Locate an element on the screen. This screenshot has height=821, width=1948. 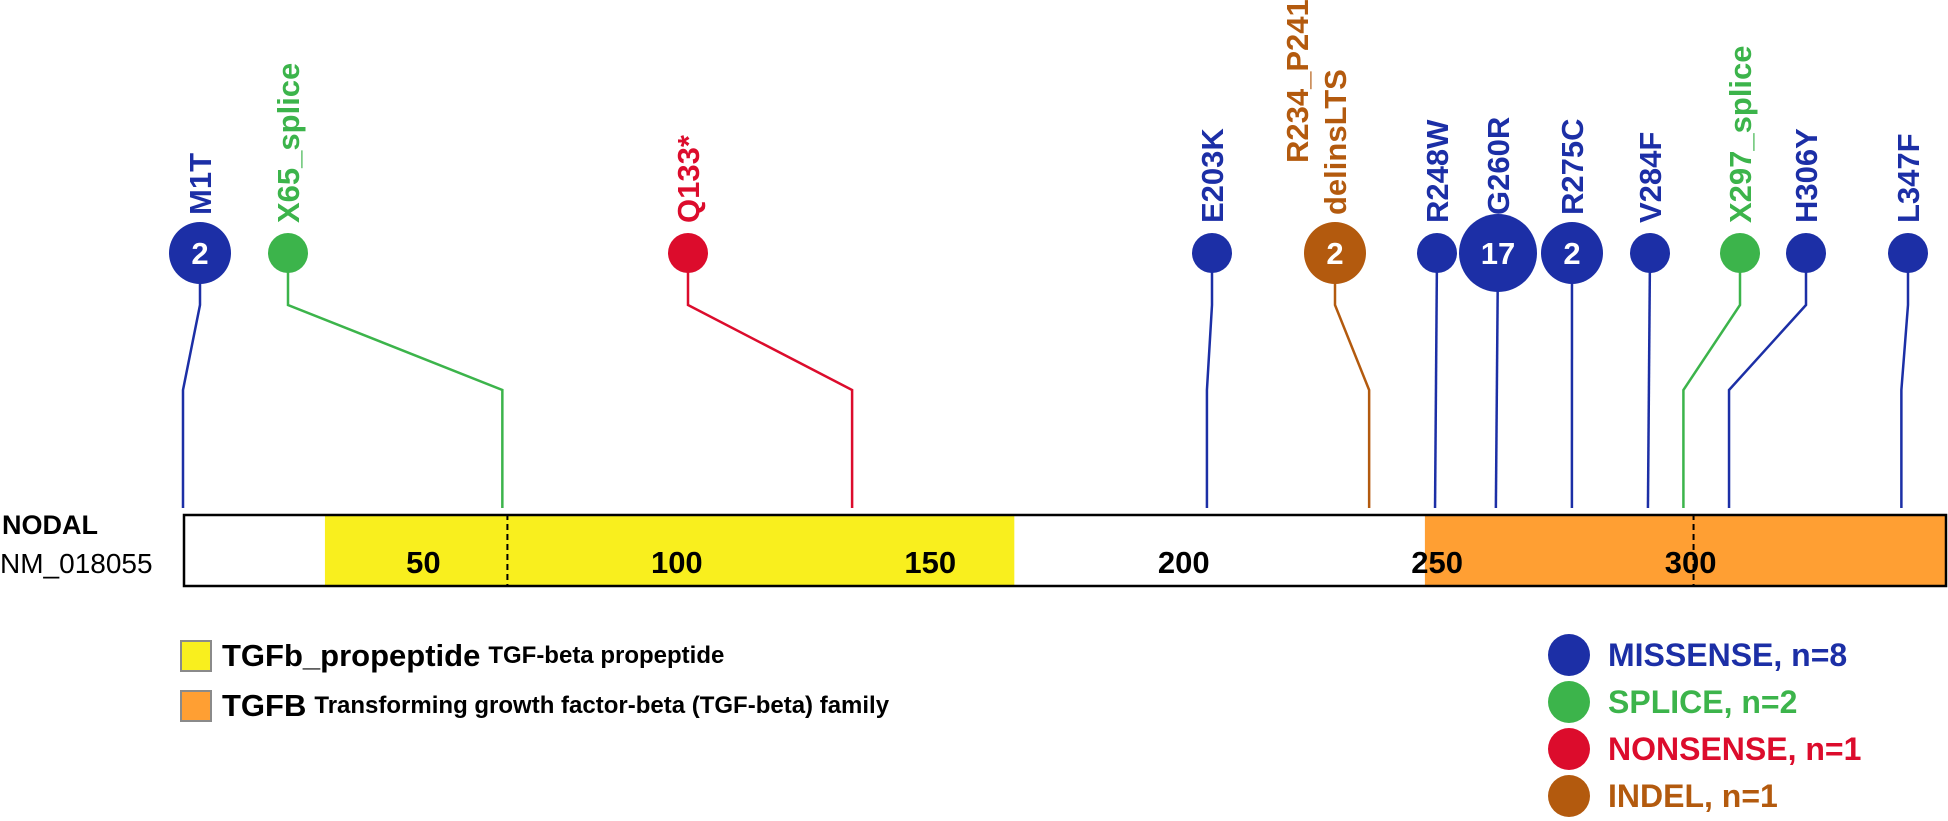
mutation-label: L347F is located at coordinates (1908, 178).